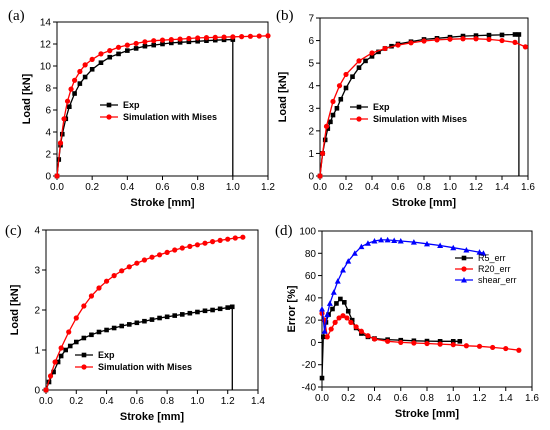  What do you see at coordinates (420, 119) in the screenshot?
I see `legend-label: Simulation with Mises` at bounding box center [420, 119].